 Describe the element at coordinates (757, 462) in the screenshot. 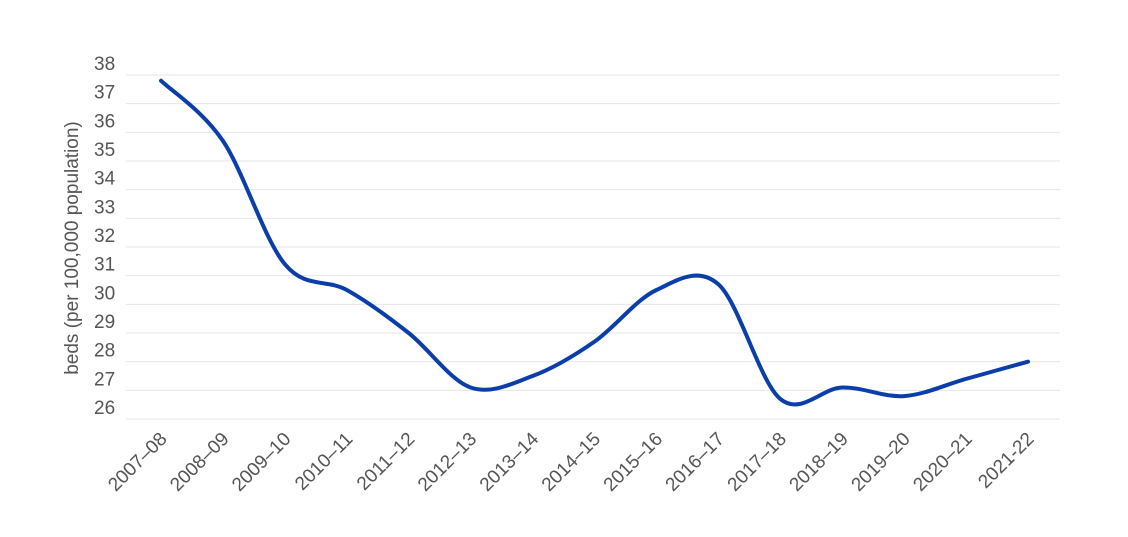

I see `x-tick-label: 2017–18` at that location.